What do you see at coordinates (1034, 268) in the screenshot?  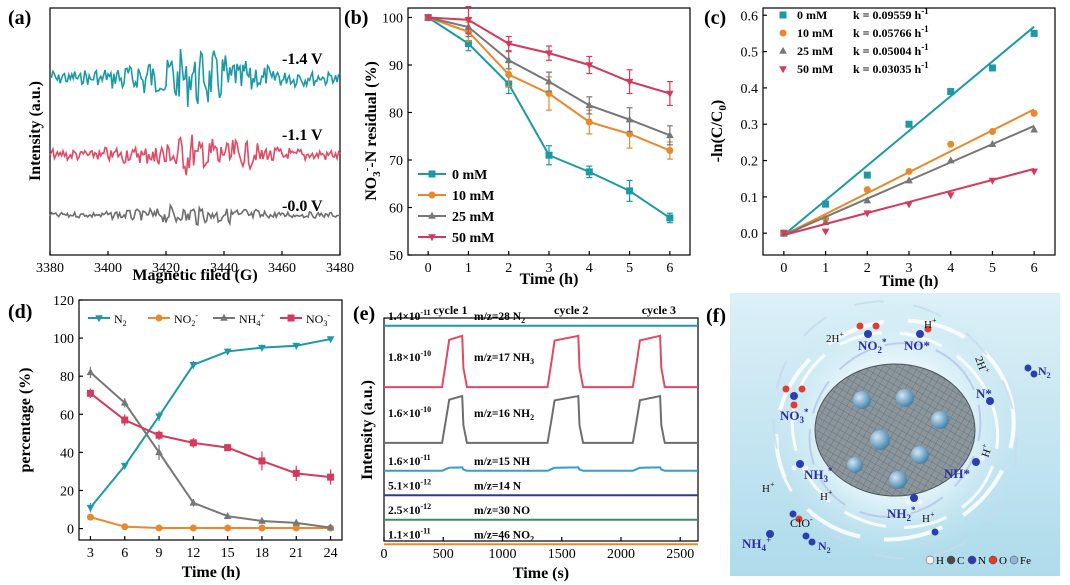 I see `x-tick-label-c: 6` at bounding box center [1034, 268].